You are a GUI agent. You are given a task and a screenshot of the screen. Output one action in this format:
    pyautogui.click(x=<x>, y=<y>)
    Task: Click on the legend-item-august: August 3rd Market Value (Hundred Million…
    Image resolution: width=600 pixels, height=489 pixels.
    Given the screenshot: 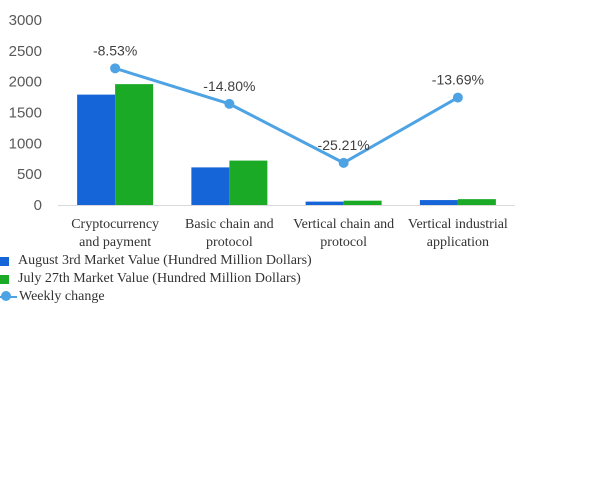 What is the action you would take?
    pyautogui.click(x=156, y=261)
    